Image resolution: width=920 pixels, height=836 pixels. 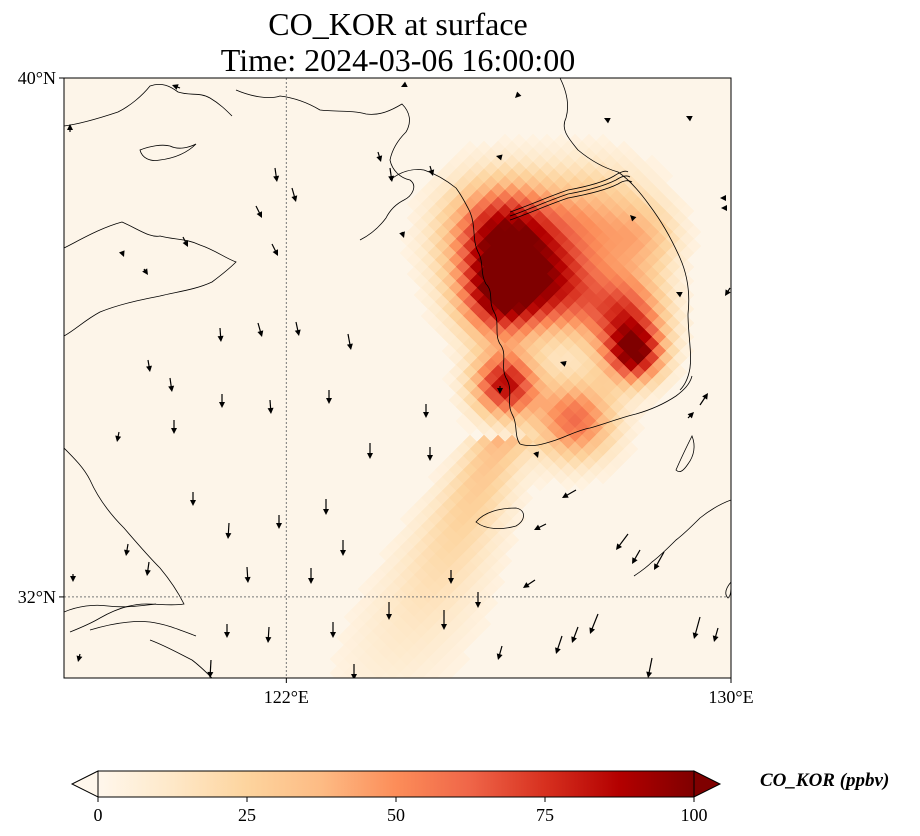 I want to click on colorbar-tick-label: 25, so click(x=247, y=815).